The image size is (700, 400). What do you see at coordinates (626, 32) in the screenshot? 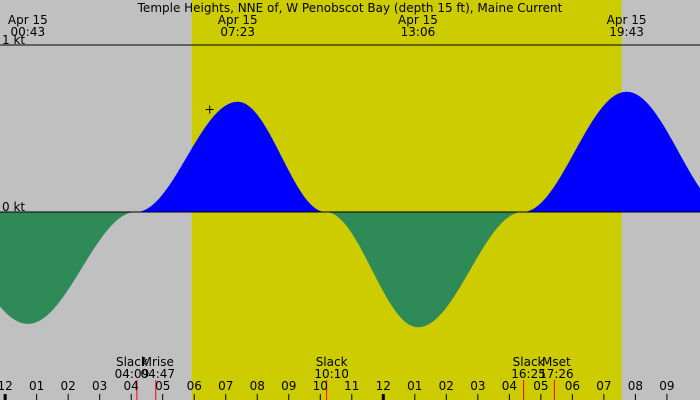
I see `extremum-time-label-3: 19:43` at bounding box center [626, 32].